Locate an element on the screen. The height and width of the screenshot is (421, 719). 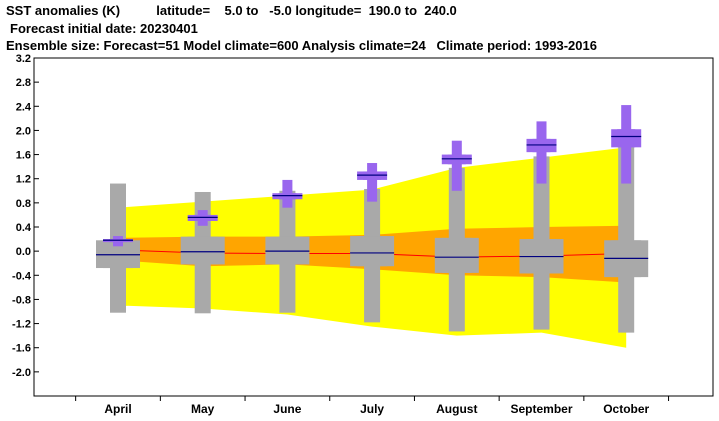
y-tick-label: -1.2 is located at coordinates (21, 325).